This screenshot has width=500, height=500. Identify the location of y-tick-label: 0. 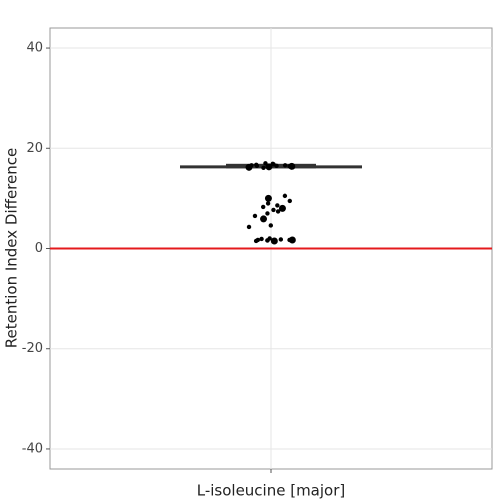
(39, 248).